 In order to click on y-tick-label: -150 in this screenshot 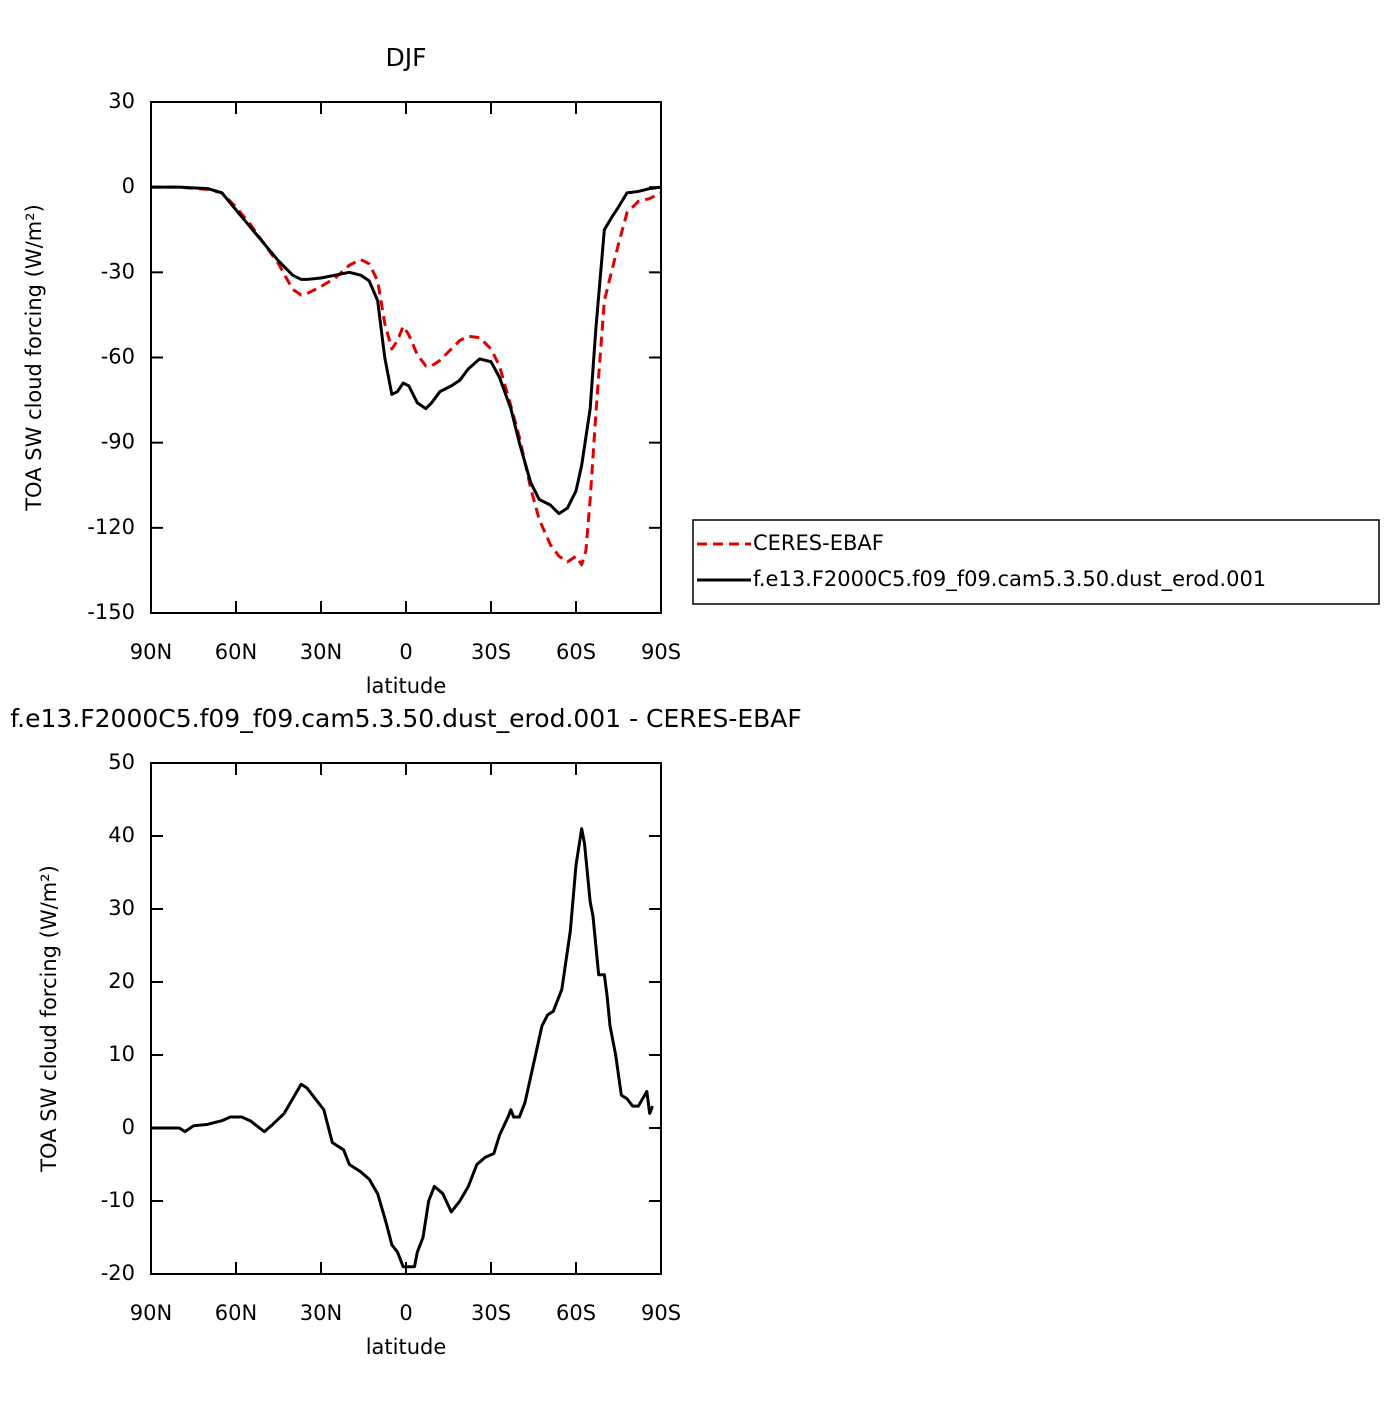, I will do `click(111, 612)`.